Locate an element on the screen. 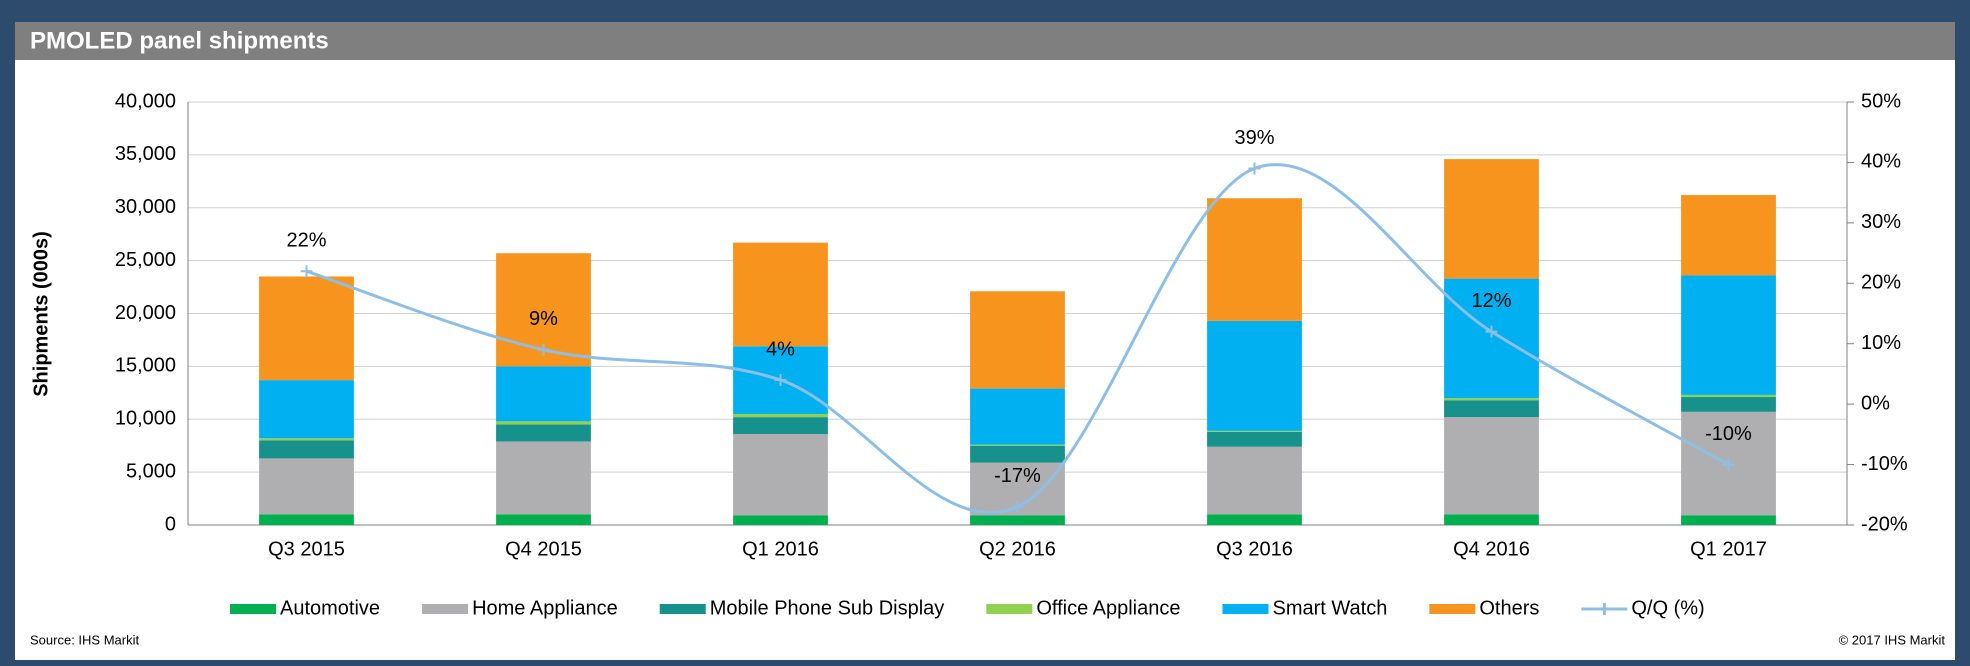  y-tick-label: 20,000 is located at coordinates (145, 313).